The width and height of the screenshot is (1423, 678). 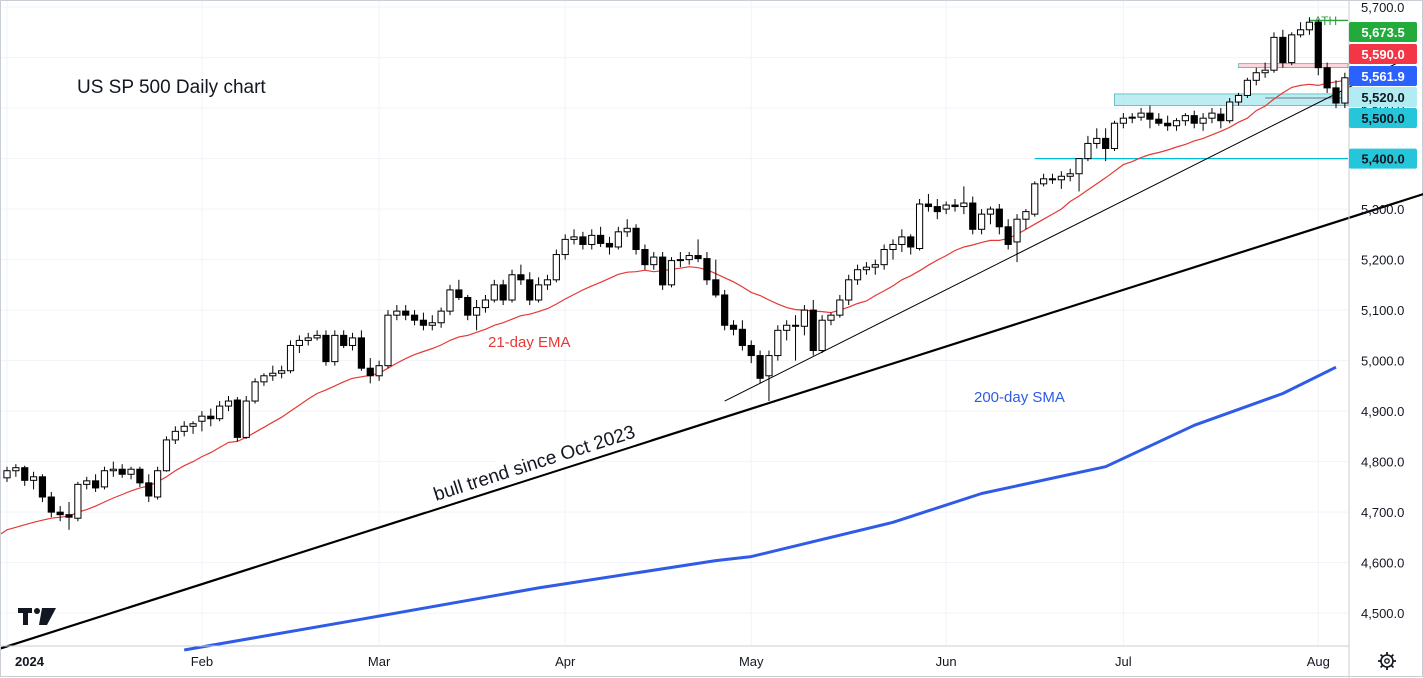 What do you see at coordinates (1382, 32) in the screenshot?
I see `price-tag-label: 5,673.5` at bounding box center [1382, 32].